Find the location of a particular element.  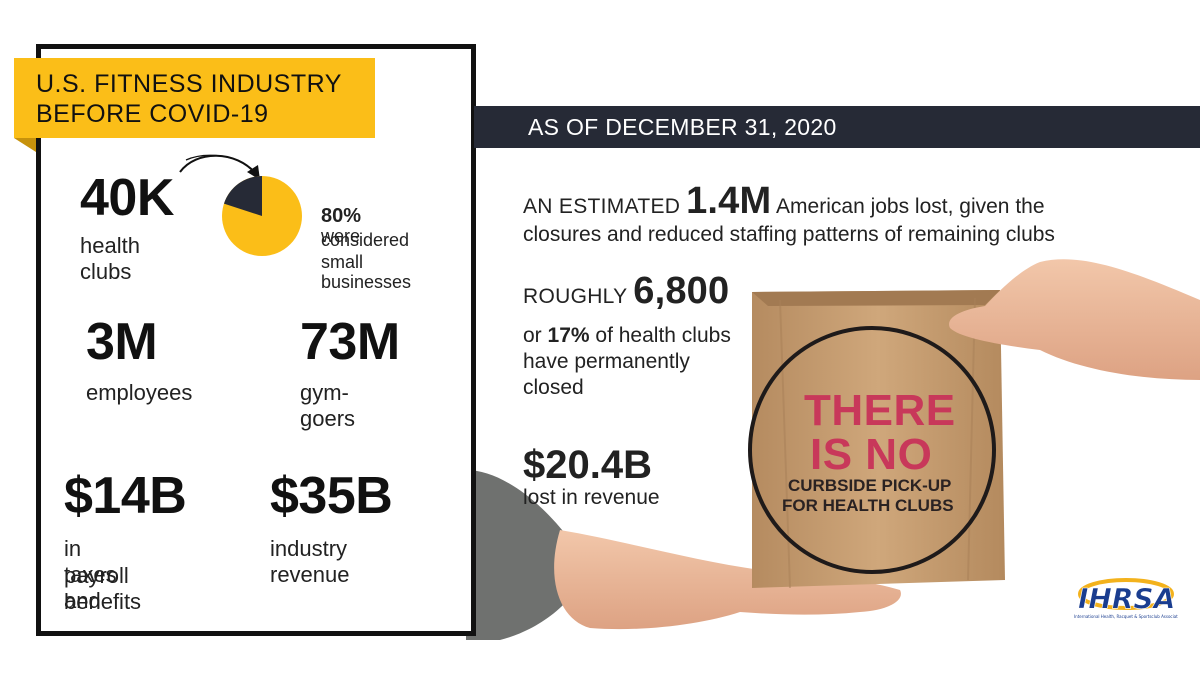

jobs-prefix: AN ESTIMATED is located at coordinates (602, 206).